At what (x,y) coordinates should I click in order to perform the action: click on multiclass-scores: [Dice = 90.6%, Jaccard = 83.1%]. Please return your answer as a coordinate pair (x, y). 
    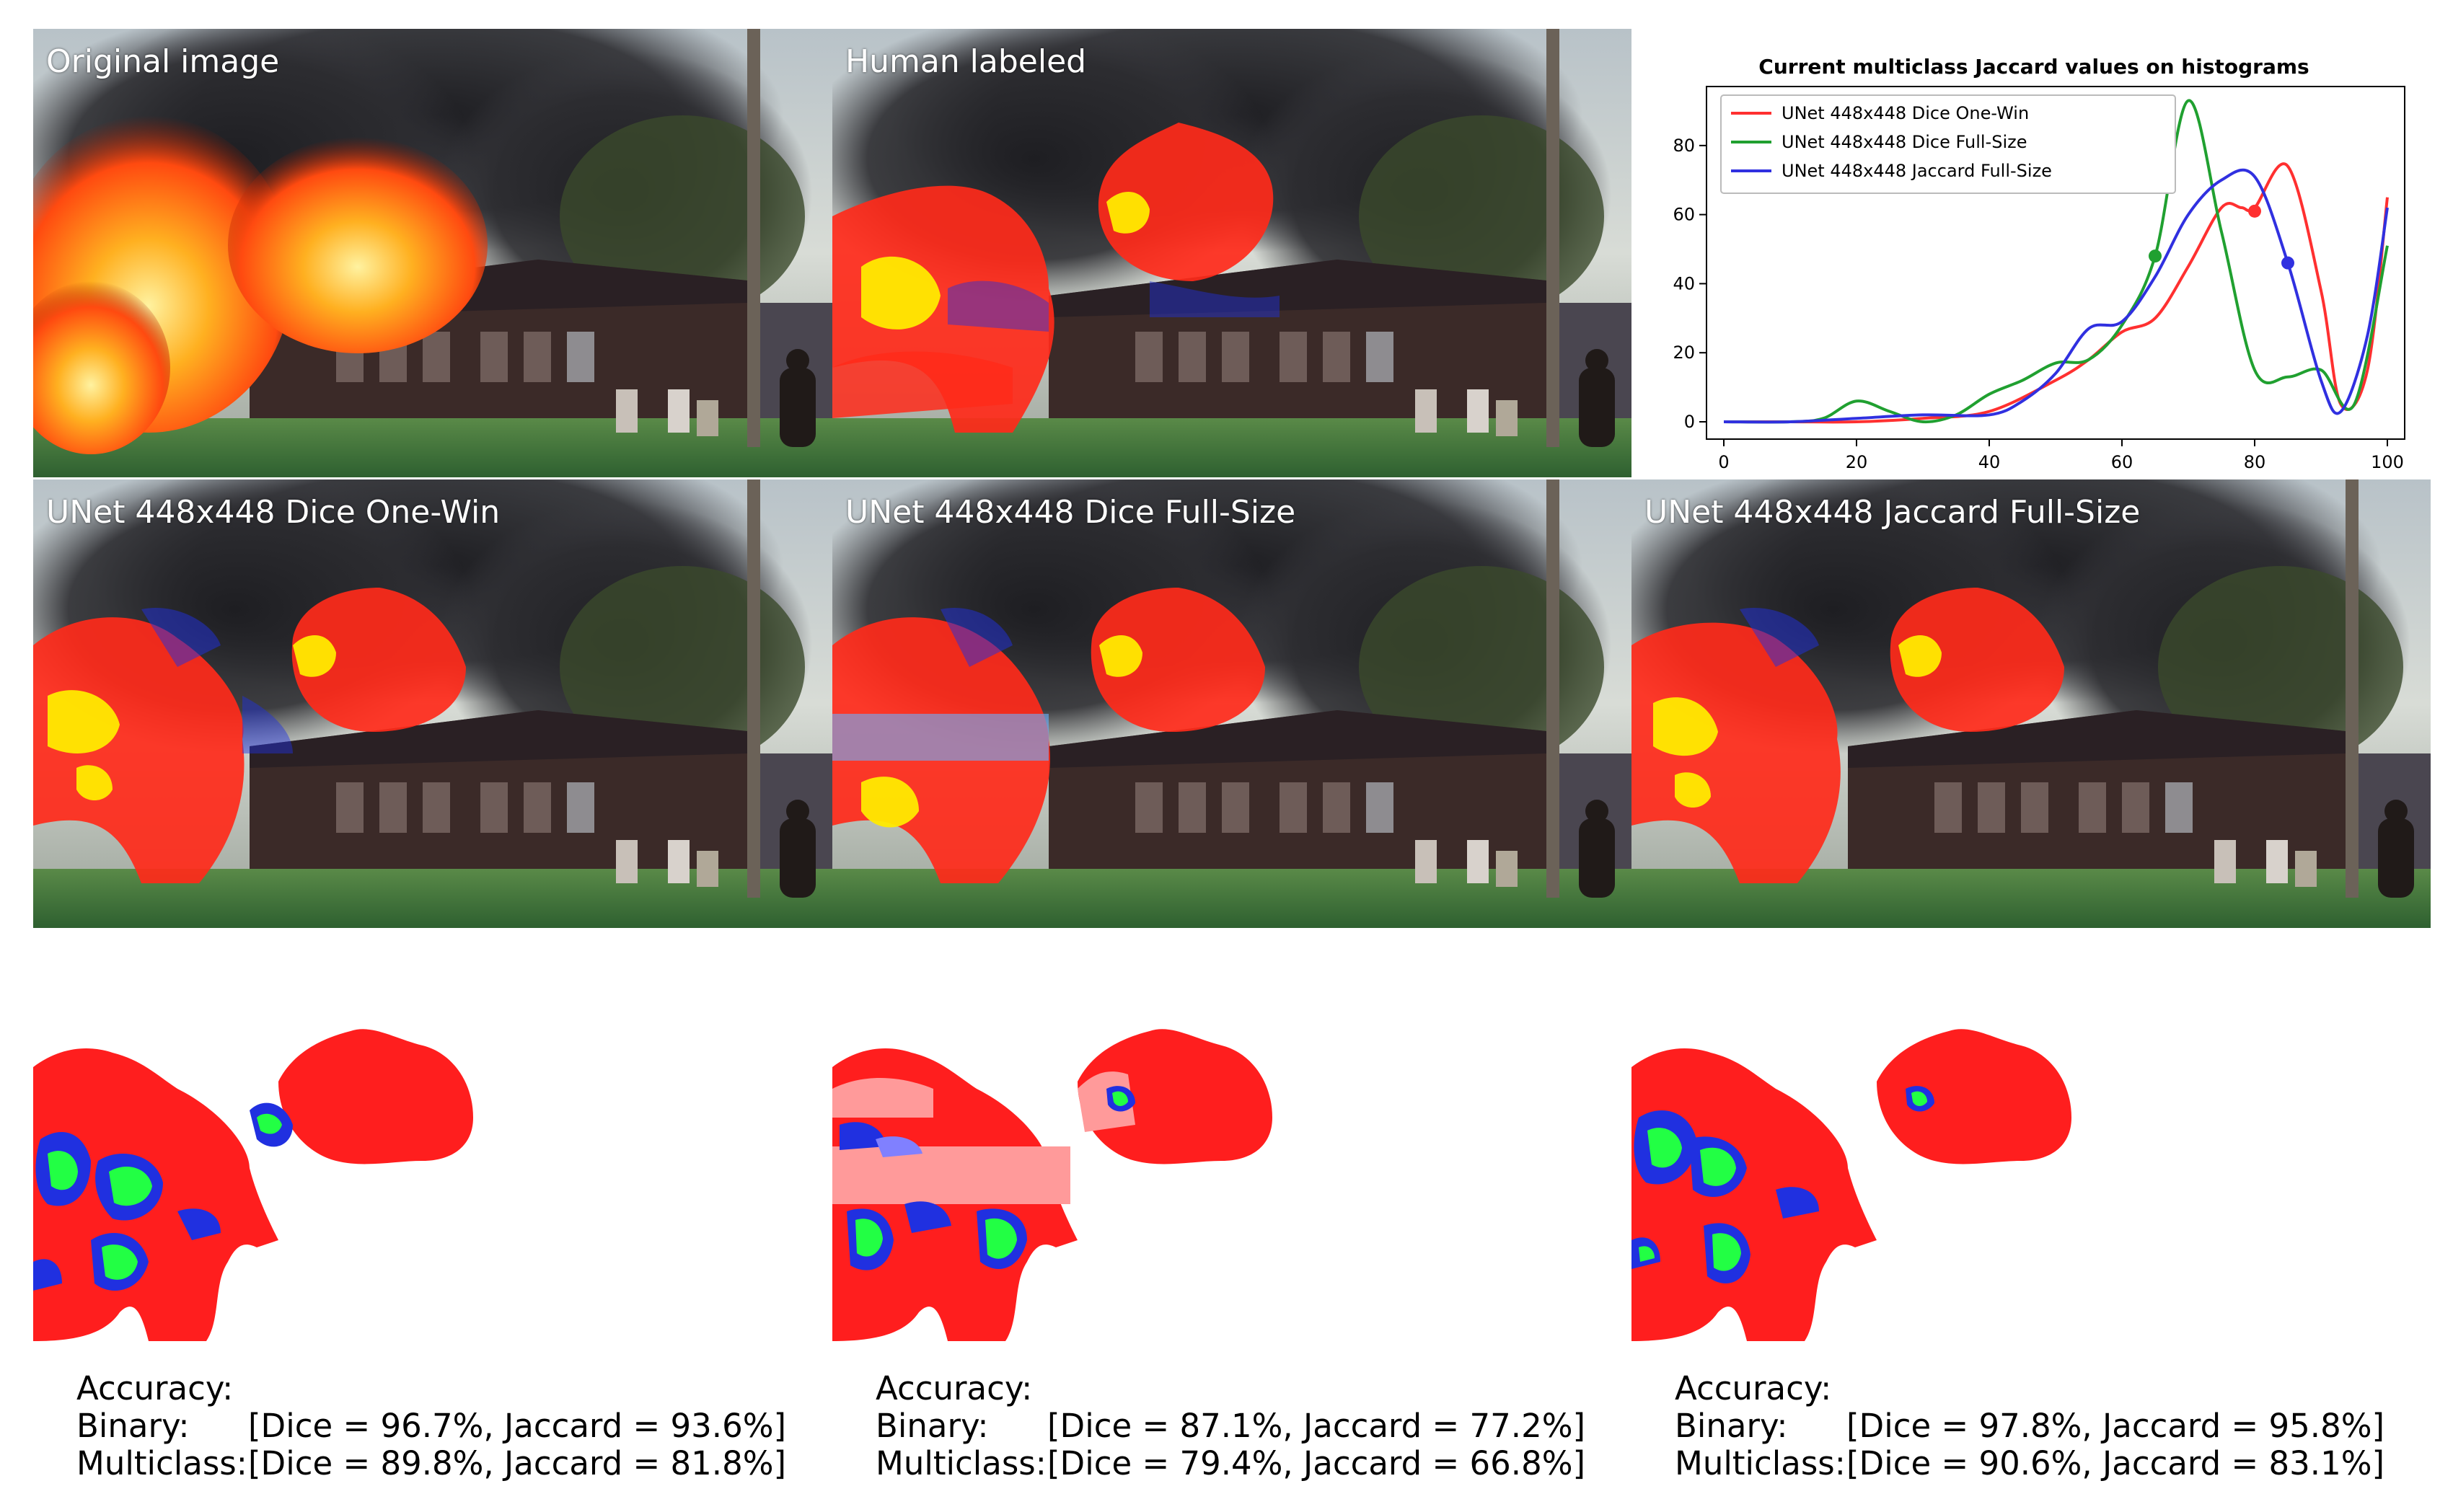
    Looking at the image, I should click on (2115, 1463).